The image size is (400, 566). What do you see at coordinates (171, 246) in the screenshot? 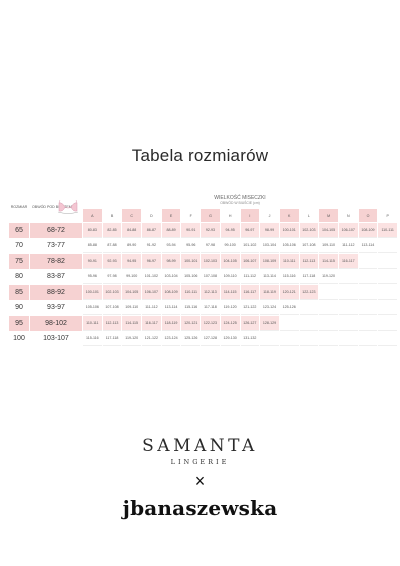
I see `bust-range-cell: 93-94` at bounding box center [171, 246].